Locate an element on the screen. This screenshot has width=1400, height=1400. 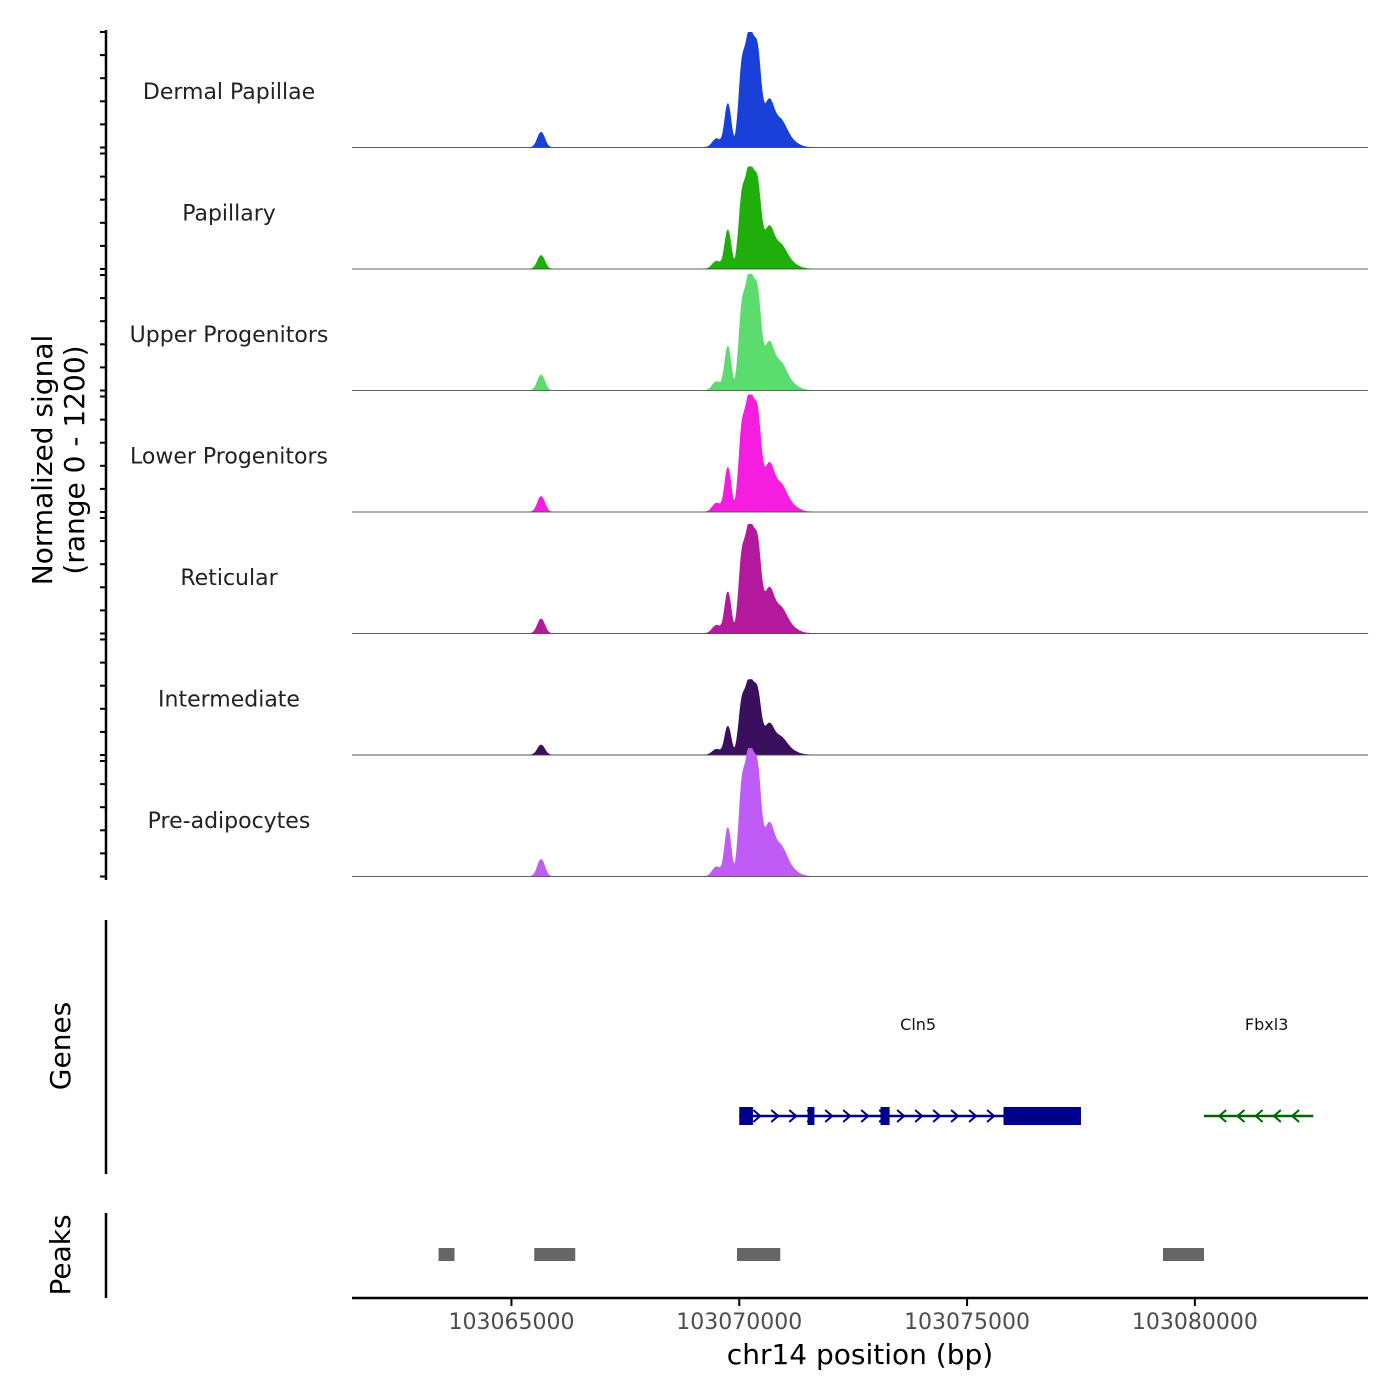
coverage-track: Upper Progenitors is located at coordinates (749, 332).